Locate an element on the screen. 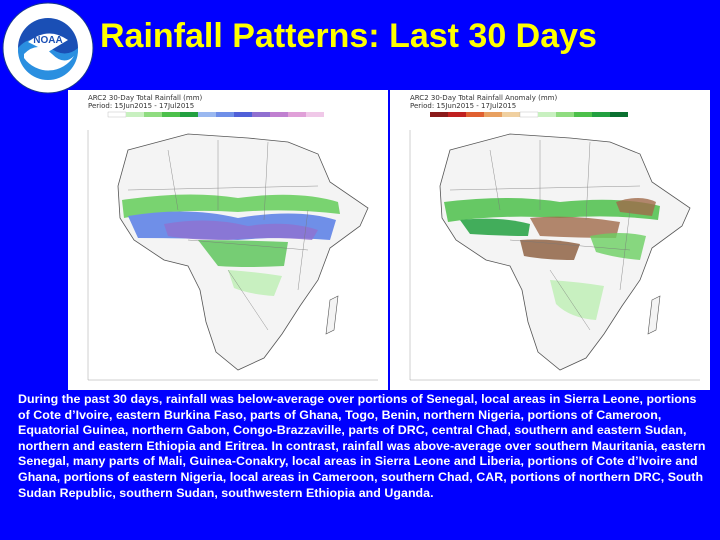 The image size is (720, 540). total-legend-bar is located at coordinates (215, 114).